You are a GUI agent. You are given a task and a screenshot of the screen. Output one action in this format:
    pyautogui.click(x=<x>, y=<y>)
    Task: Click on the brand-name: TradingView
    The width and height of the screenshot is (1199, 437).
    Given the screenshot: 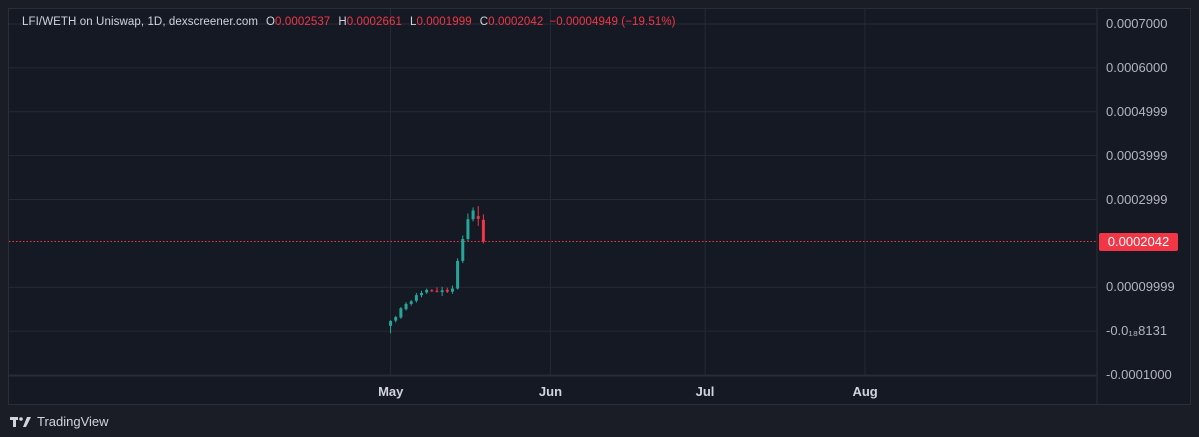 What is the action you would take?
    pyautogui.click(x=73, y=421)
    